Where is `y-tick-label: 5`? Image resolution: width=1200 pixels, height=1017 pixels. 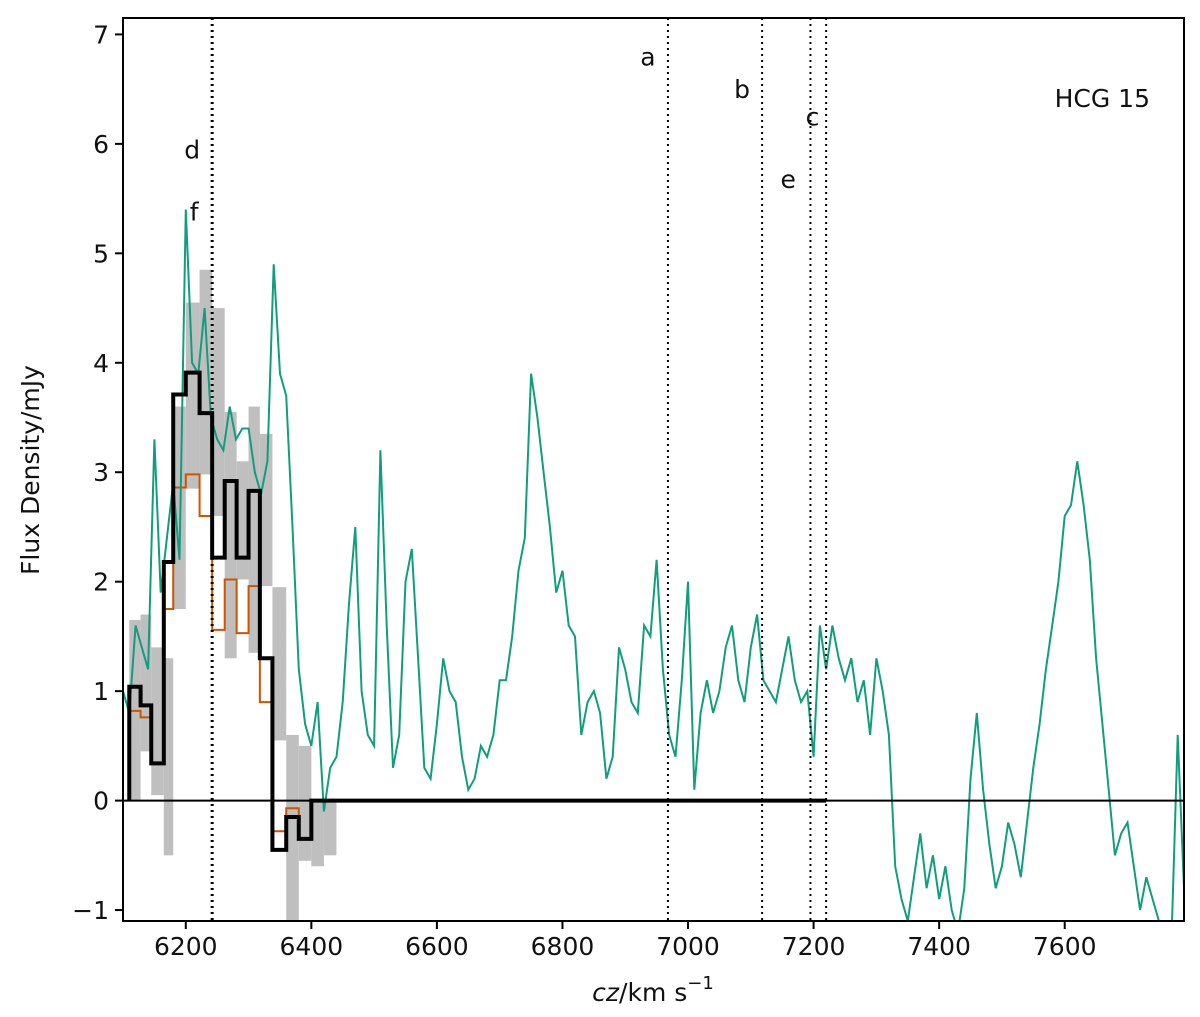 y-tick-label: 5 is located at coordinates (101, 253).